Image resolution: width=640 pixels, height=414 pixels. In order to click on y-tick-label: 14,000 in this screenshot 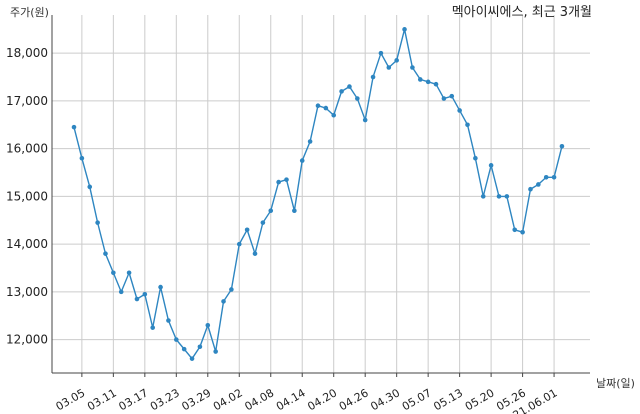, I will do `click(27, 244)`.